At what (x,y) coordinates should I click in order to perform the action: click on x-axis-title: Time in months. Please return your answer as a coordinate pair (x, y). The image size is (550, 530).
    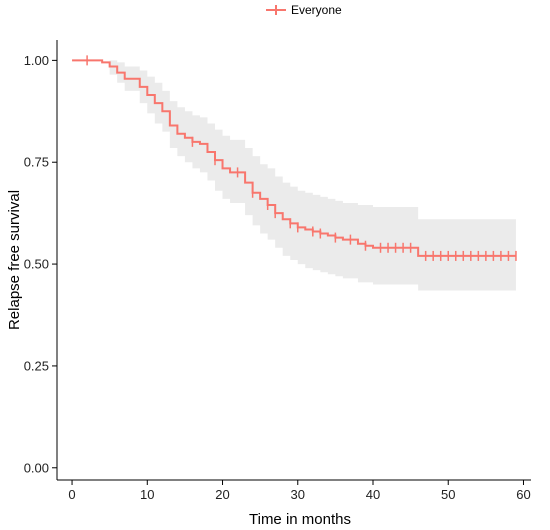
    Looking at the image, I should click on (300, 519).